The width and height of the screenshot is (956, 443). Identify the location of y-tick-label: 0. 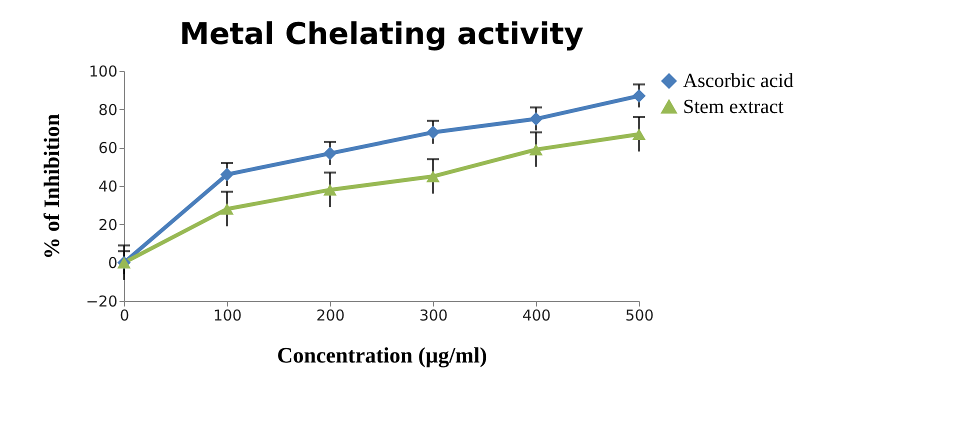
(113, 263).